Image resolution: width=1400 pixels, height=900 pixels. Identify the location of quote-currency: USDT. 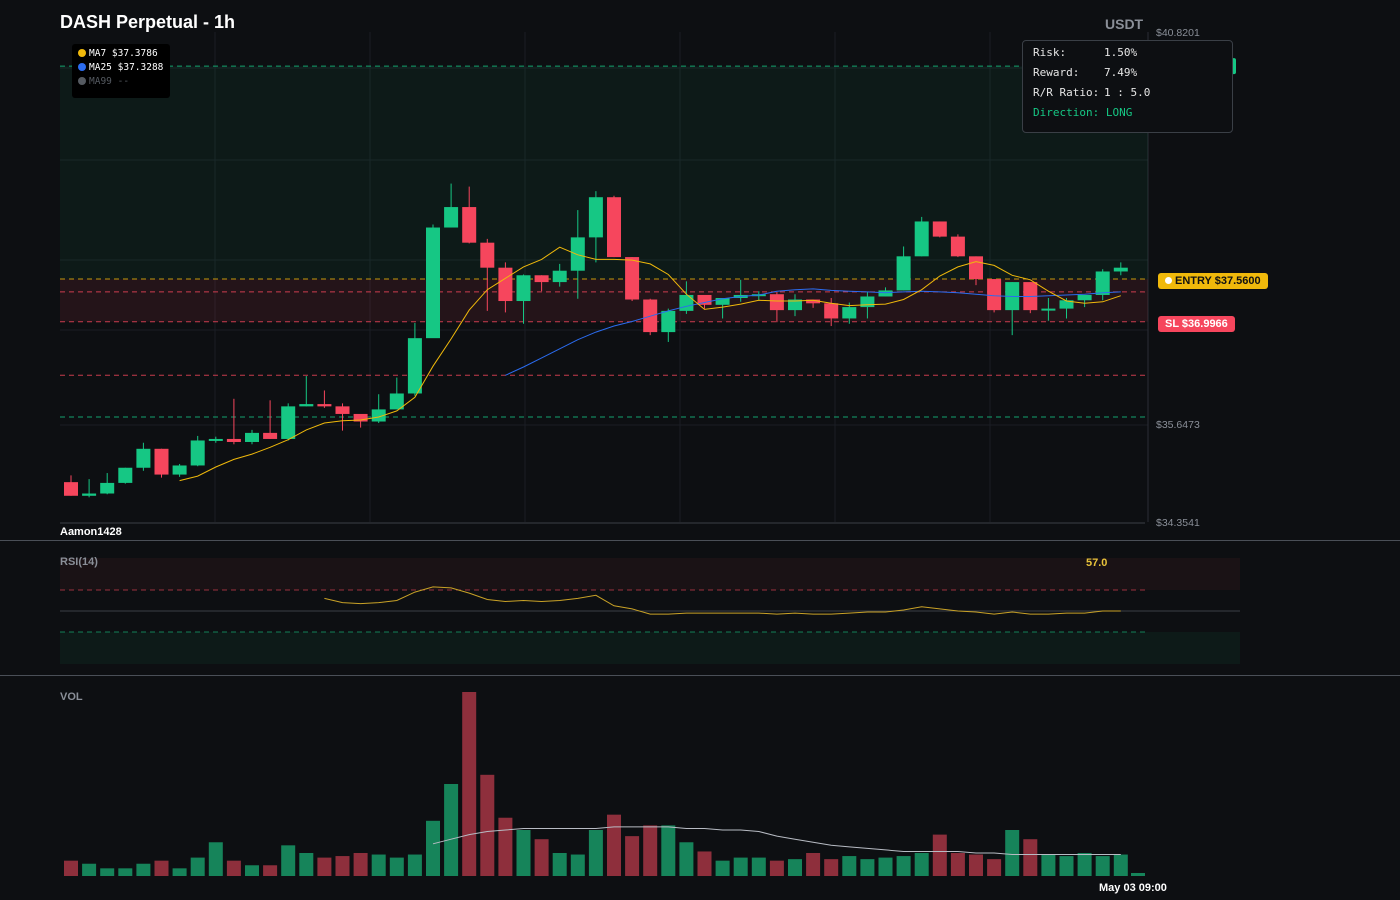
(1124, 24).